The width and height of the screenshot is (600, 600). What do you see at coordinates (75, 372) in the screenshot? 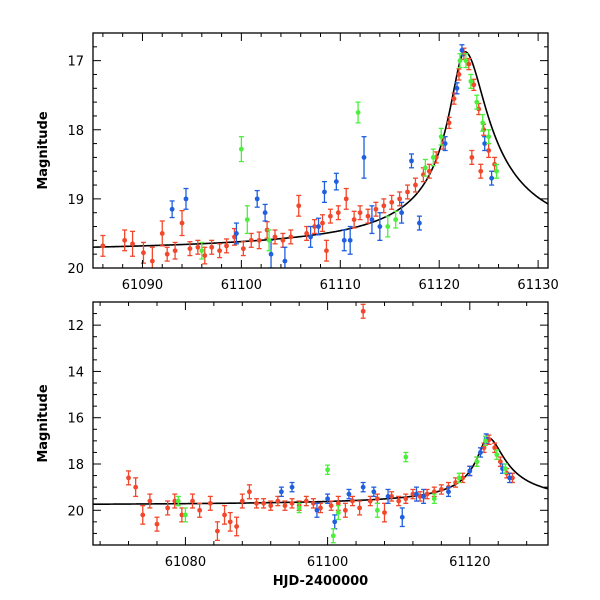
I see `y-tick-label: 14` at bounding box center [75, 372].